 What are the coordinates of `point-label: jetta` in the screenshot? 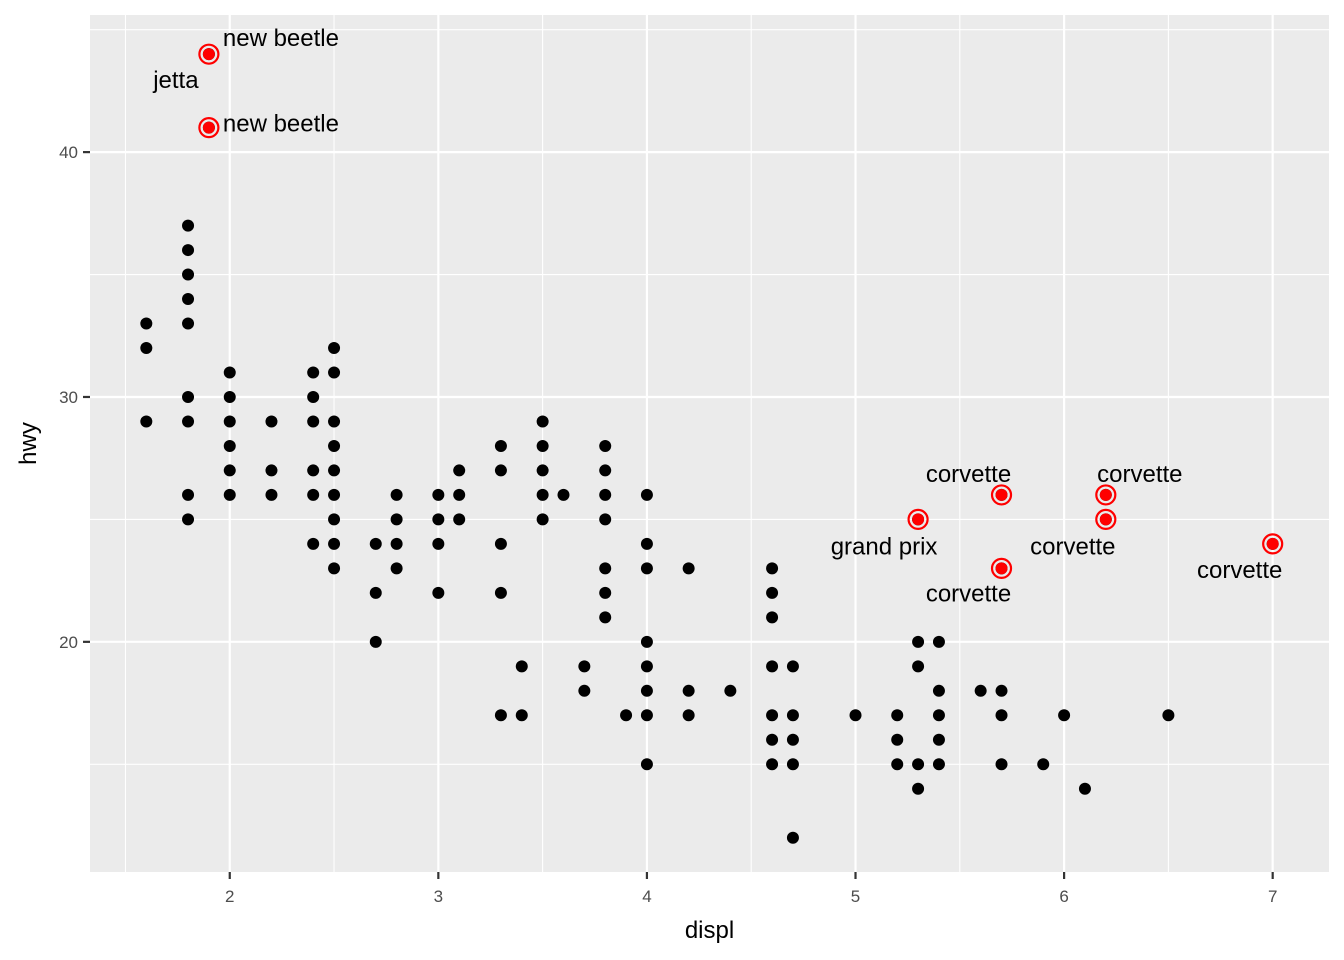 It's located at (175, 80).